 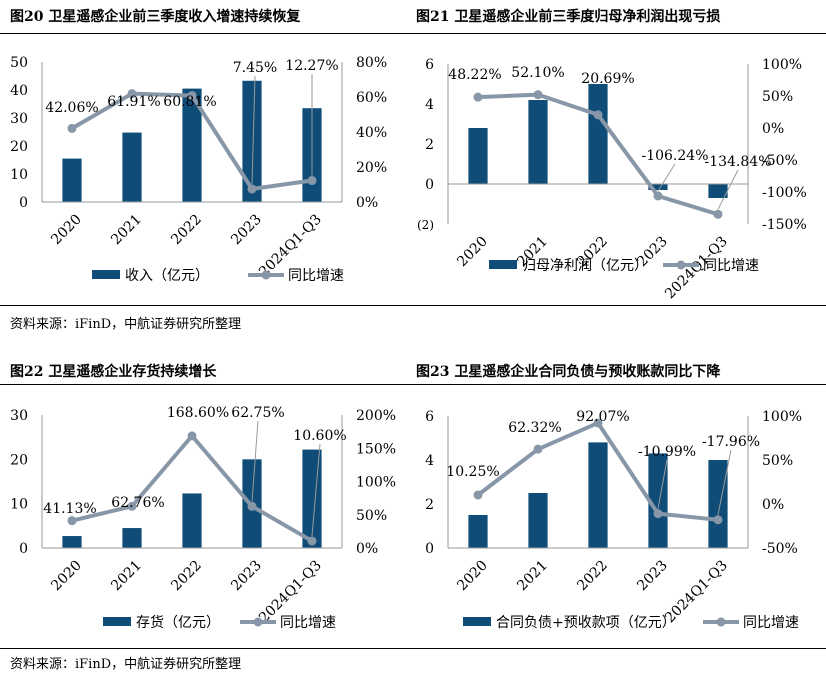 What do you see at coordinates (167, 276) in the screenshot?
I see `legend-bar-label: 收入（亿元）` at bounding box center [167, 276].